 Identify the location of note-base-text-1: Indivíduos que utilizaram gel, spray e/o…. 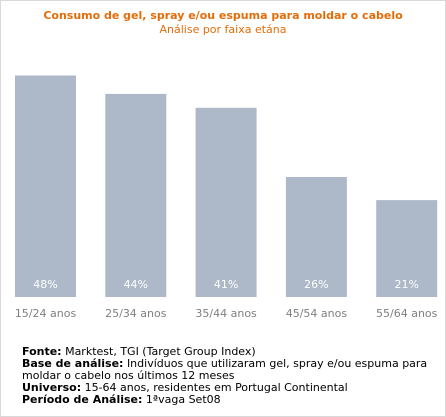
(277, 363).